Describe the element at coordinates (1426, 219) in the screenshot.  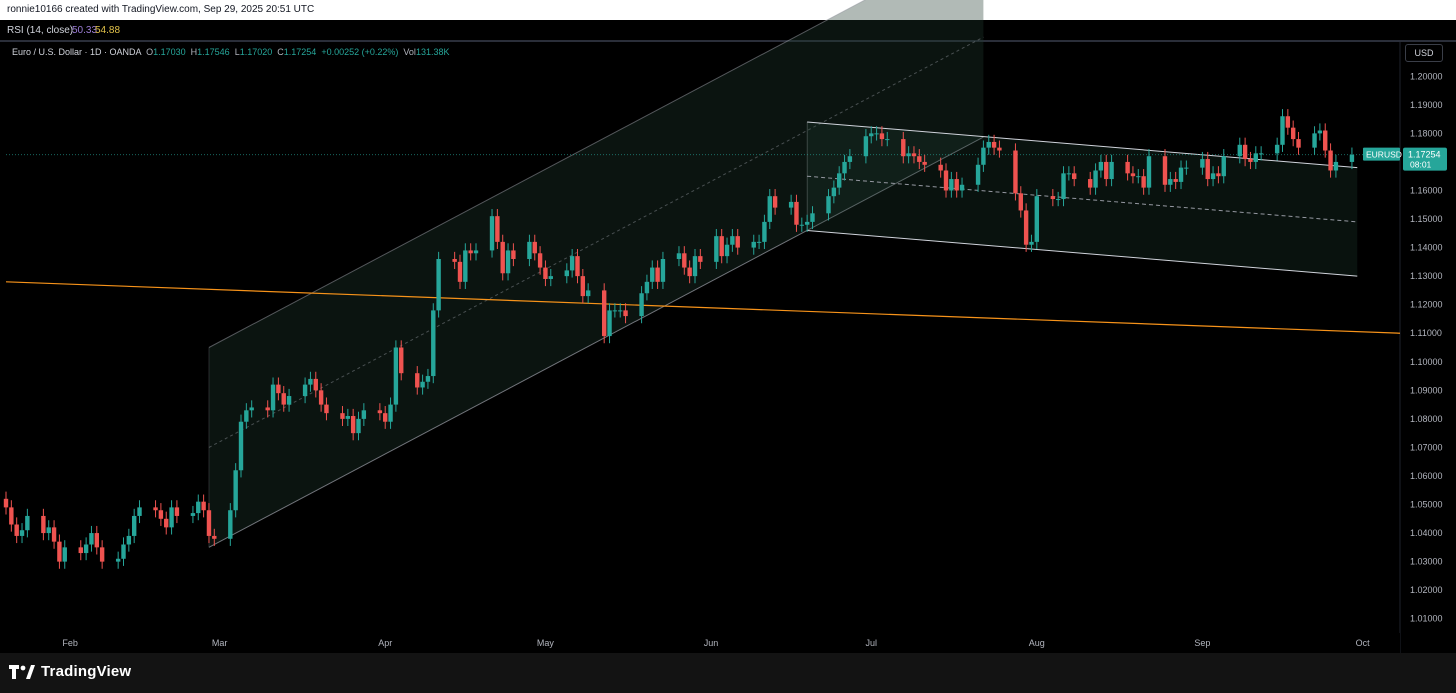
I see `price-tick-label: 1.15000` at that location.